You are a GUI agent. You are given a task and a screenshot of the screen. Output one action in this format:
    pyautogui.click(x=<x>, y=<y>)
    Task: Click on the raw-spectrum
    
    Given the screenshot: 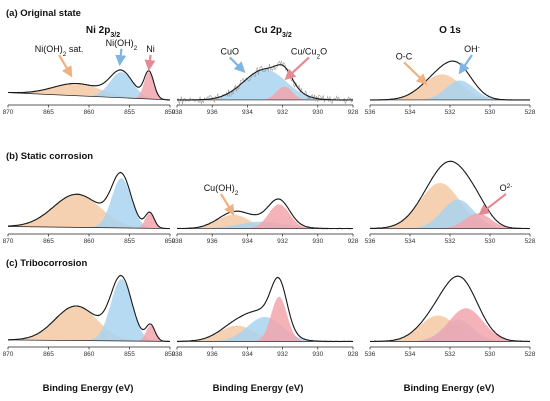 What is the action you would take?
    pyautogui.click(x=265, y=82)
    